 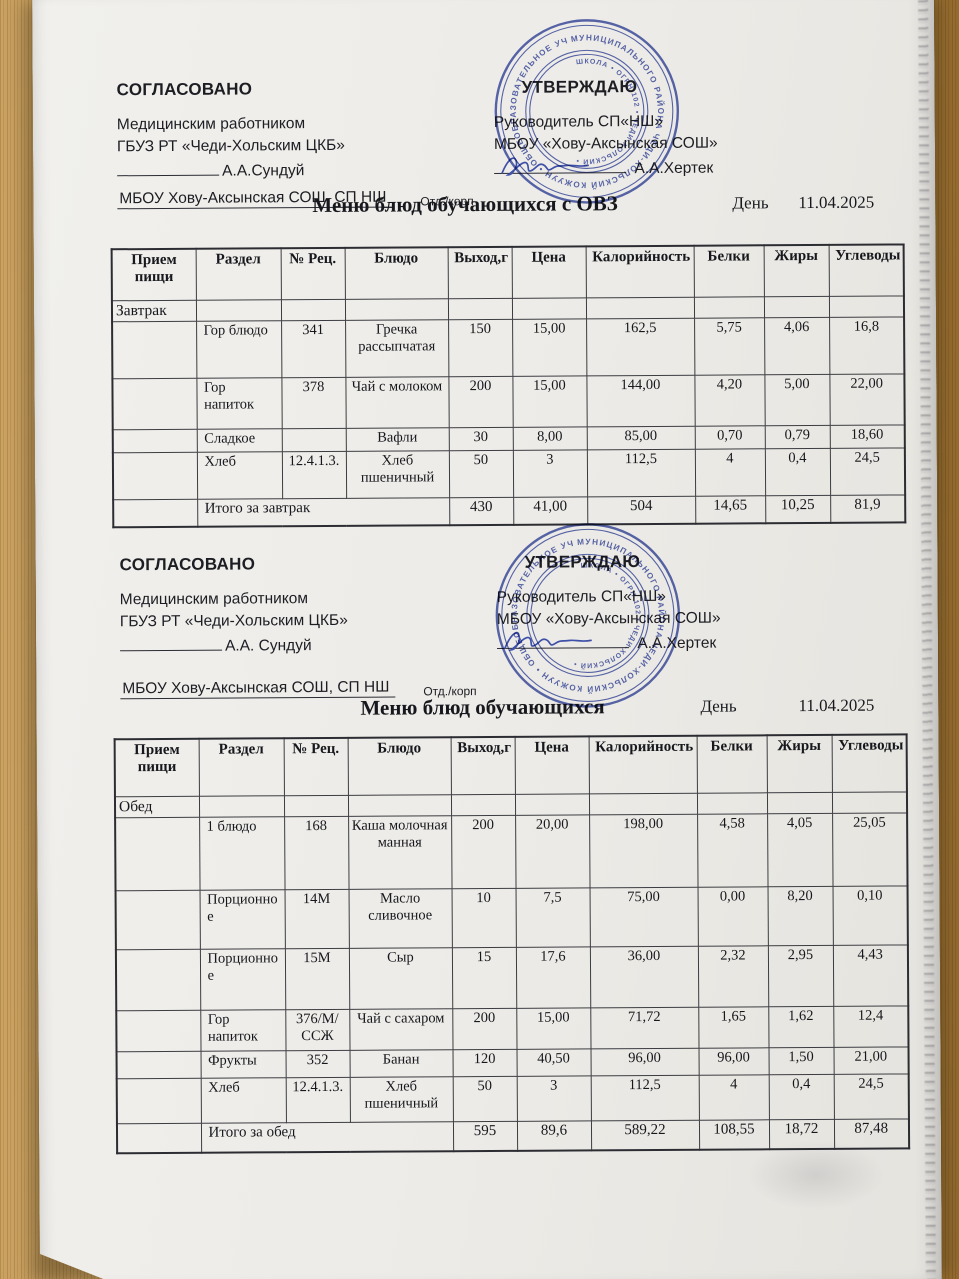 I want to click on table-cell: Порционное, so click(x=242, y=920).